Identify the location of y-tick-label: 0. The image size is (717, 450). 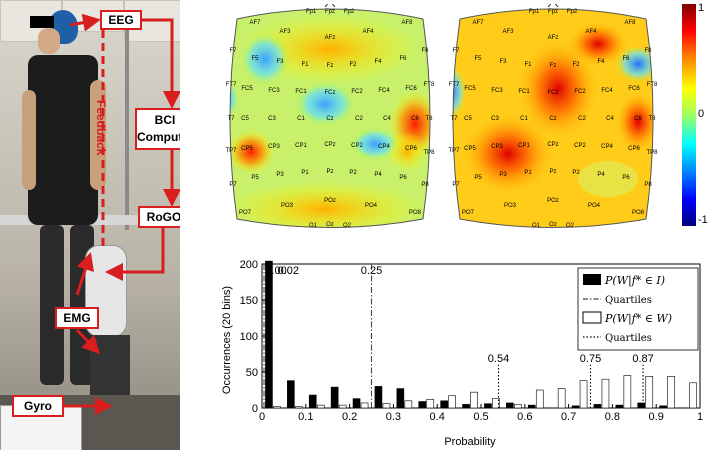
(255, 409).